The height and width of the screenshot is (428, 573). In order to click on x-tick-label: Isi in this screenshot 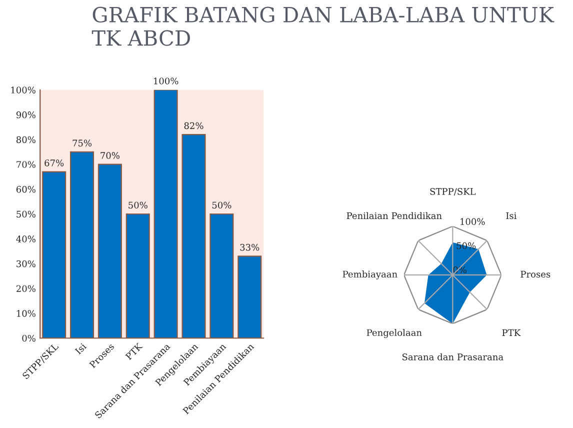, I will do `click(80, 348)`.